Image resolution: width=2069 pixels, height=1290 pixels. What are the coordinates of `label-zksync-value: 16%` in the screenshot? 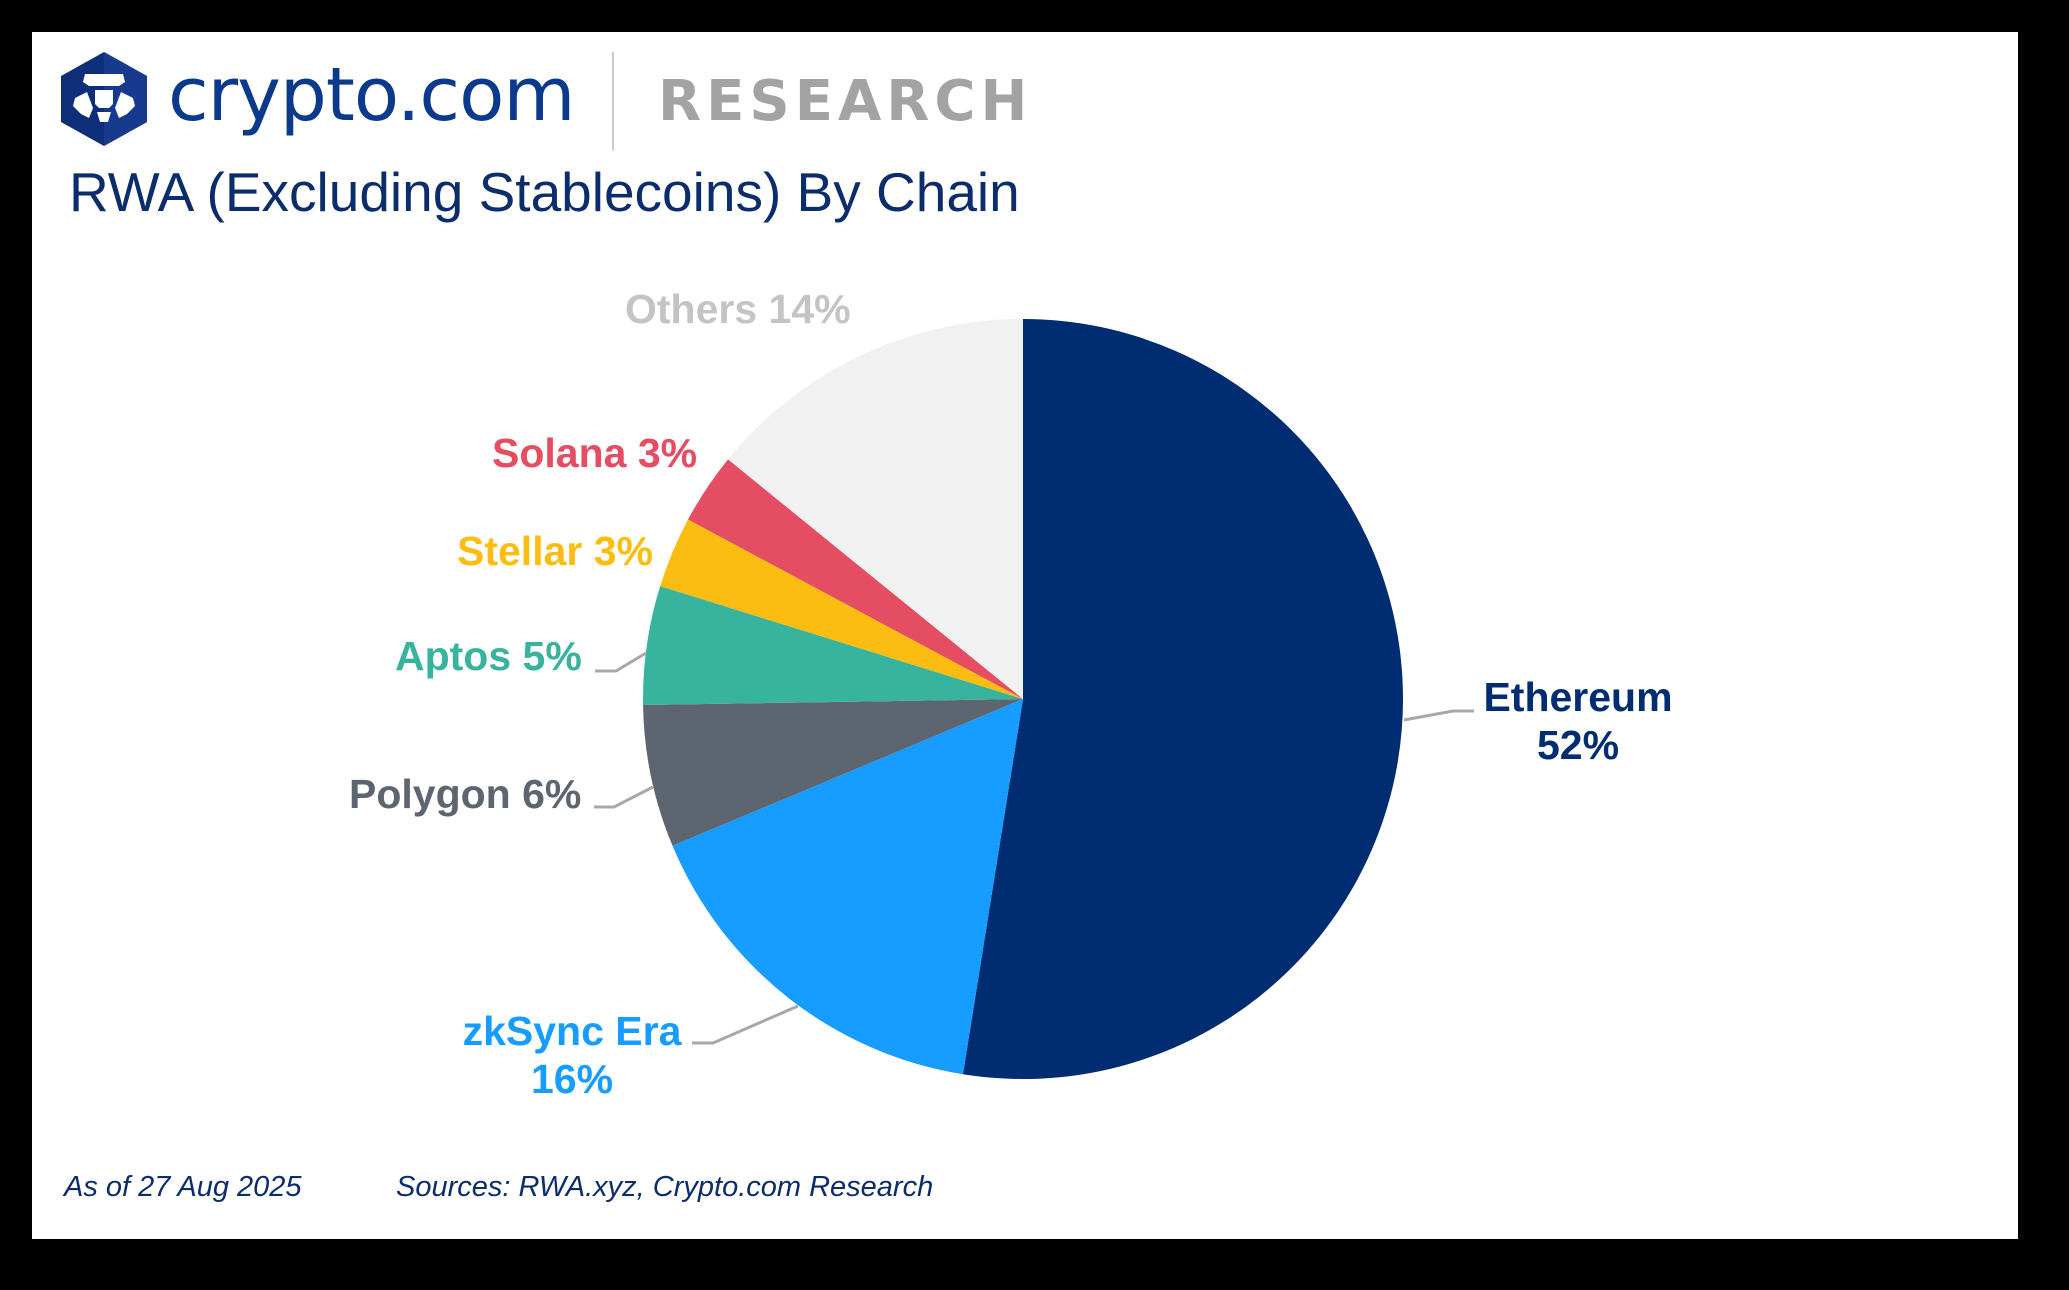 It's located at (572, 1079).